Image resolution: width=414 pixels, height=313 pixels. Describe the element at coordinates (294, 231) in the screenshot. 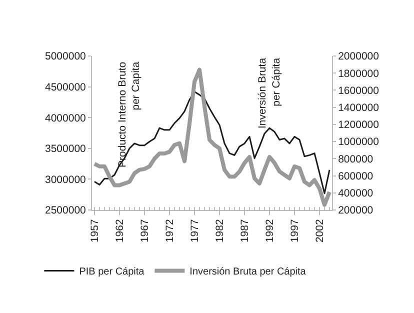

I see `x-tick-label: 1997` at that location.